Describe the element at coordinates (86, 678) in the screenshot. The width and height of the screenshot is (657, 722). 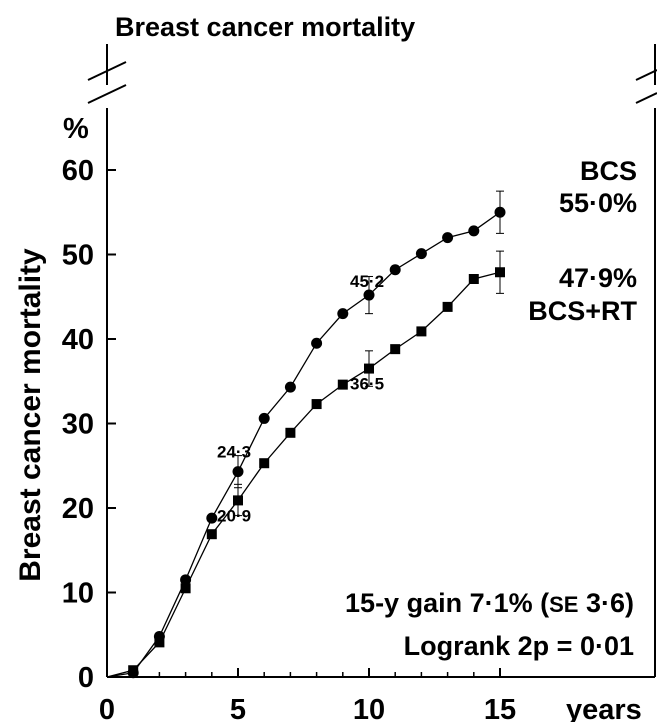
I see `y-tick-label: 0` at that location.